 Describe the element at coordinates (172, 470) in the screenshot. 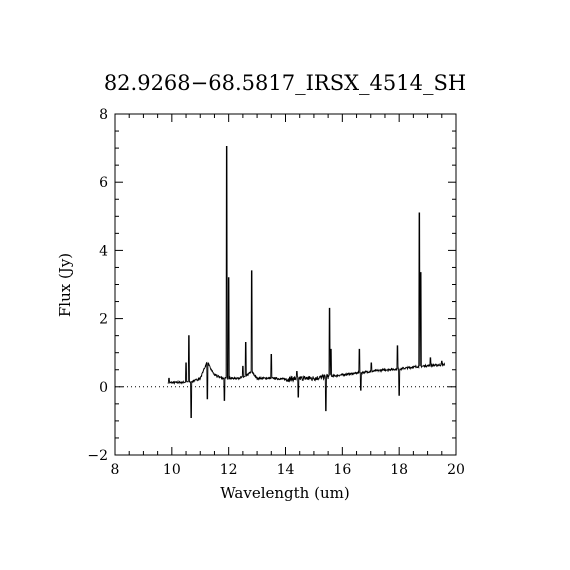

I see `x-tick-label: 10` at that location.